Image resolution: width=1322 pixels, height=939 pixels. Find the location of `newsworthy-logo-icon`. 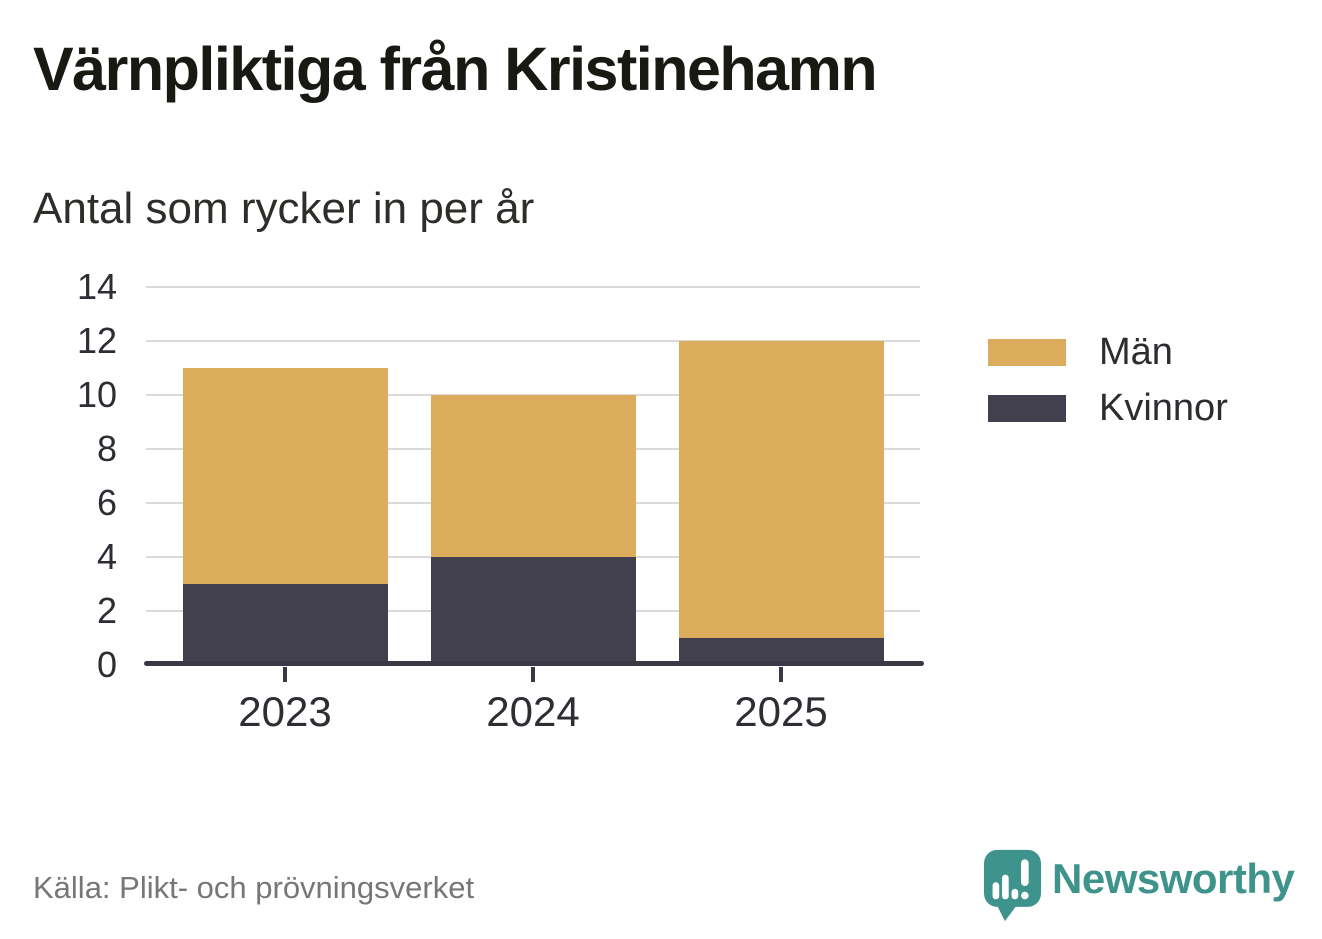

newsworthy-logo-icon is located at coordinates (1012, 885).